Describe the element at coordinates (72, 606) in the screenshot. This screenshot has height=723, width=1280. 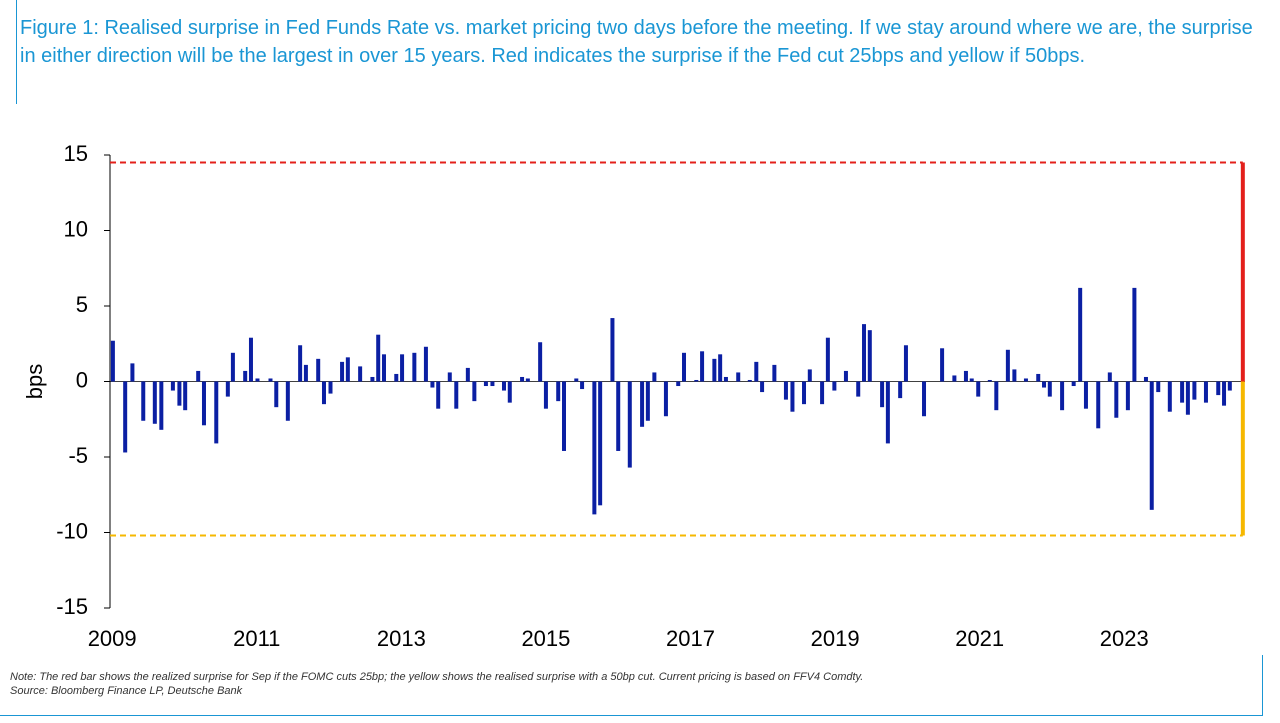
I see `y-tick-label: -15` at that location.